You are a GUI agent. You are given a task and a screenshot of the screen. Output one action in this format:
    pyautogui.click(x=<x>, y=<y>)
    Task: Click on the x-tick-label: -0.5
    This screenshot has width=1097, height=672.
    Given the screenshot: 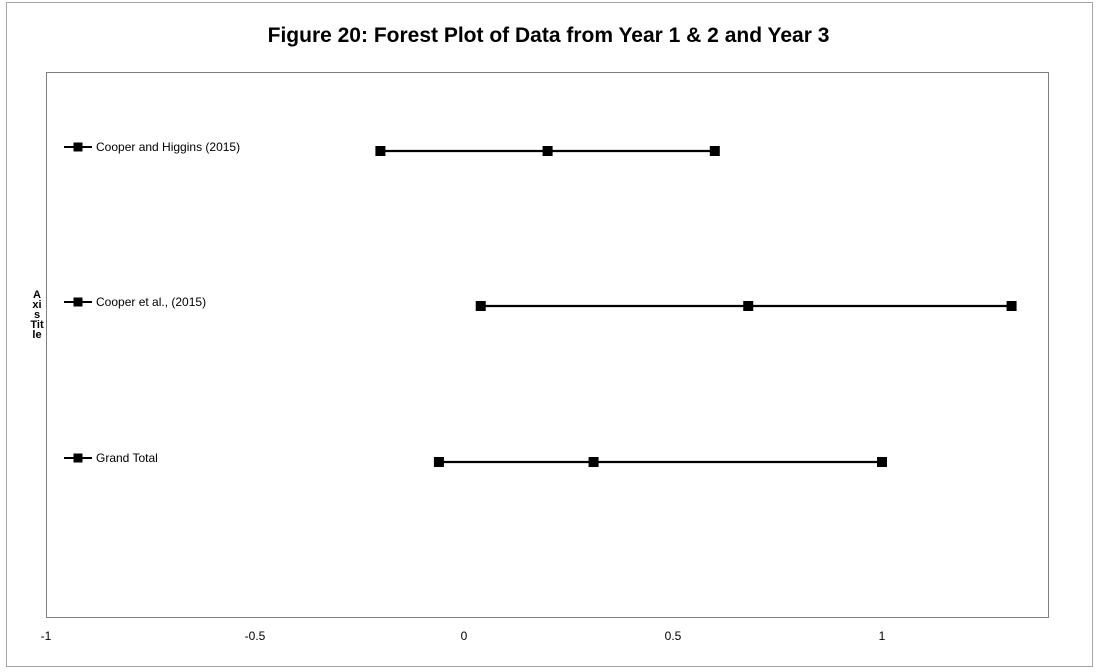 What is the action you would take?
    pyautogui.click(x=255, y=636)
    